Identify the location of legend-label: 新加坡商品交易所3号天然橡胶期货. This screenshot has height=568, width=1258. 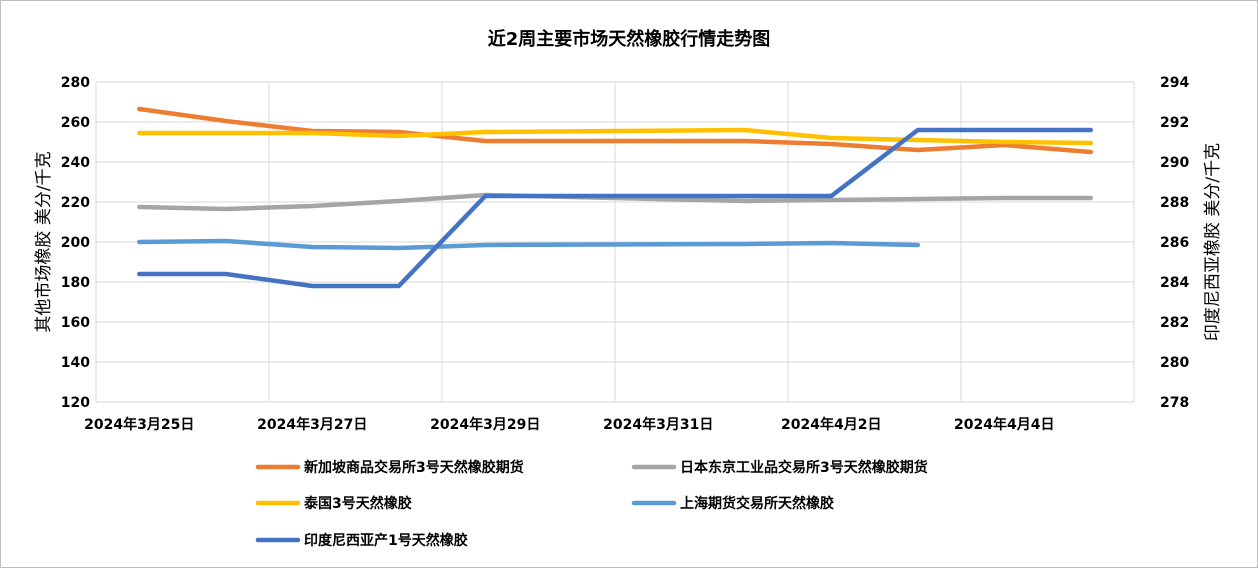
(414, 467).